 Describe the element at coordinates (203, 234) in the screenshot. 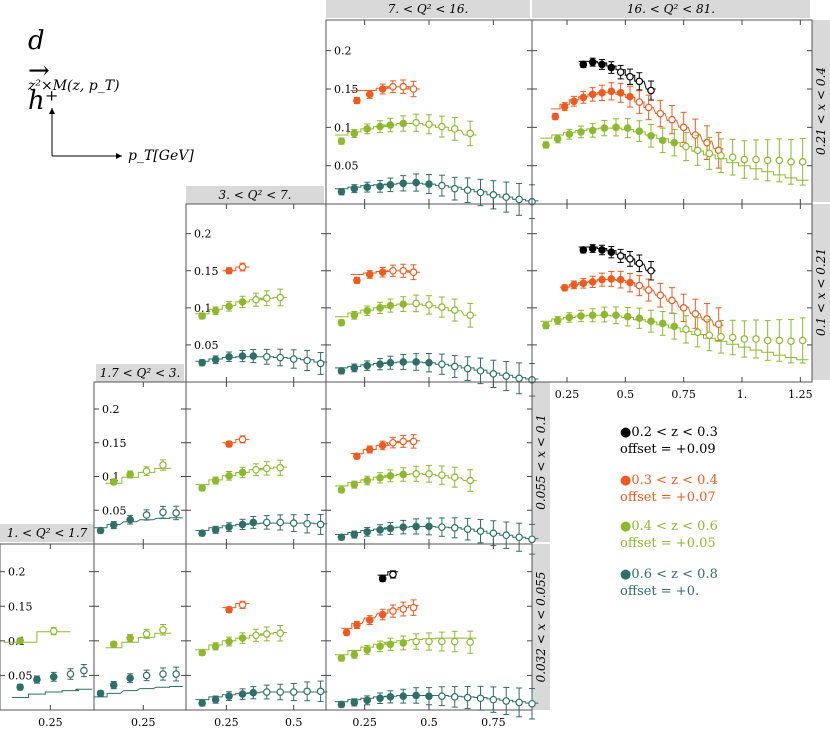

I see `y-tick-label: 0.2` at that location.